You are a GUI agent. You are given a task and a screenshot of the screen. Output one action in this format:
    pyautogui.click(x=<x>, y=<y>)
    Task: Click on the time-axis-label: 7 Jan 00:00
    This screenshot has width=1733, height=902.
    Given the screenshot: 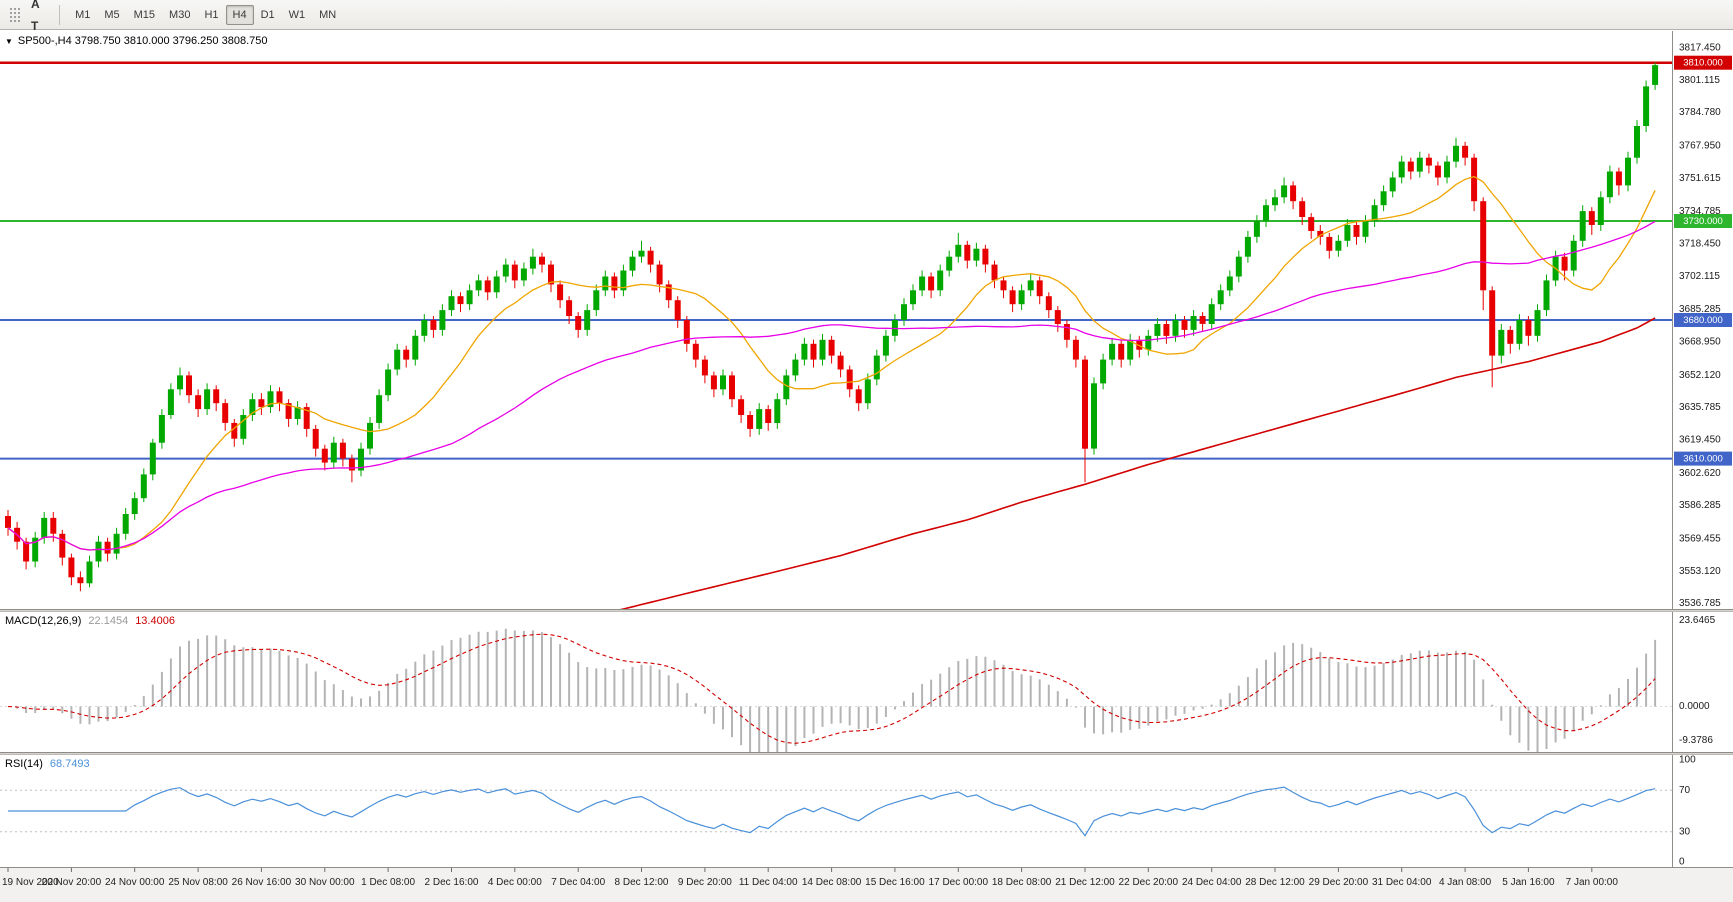 What is the action you would take?
    pyautogui.click(x=1592, y=882)
    